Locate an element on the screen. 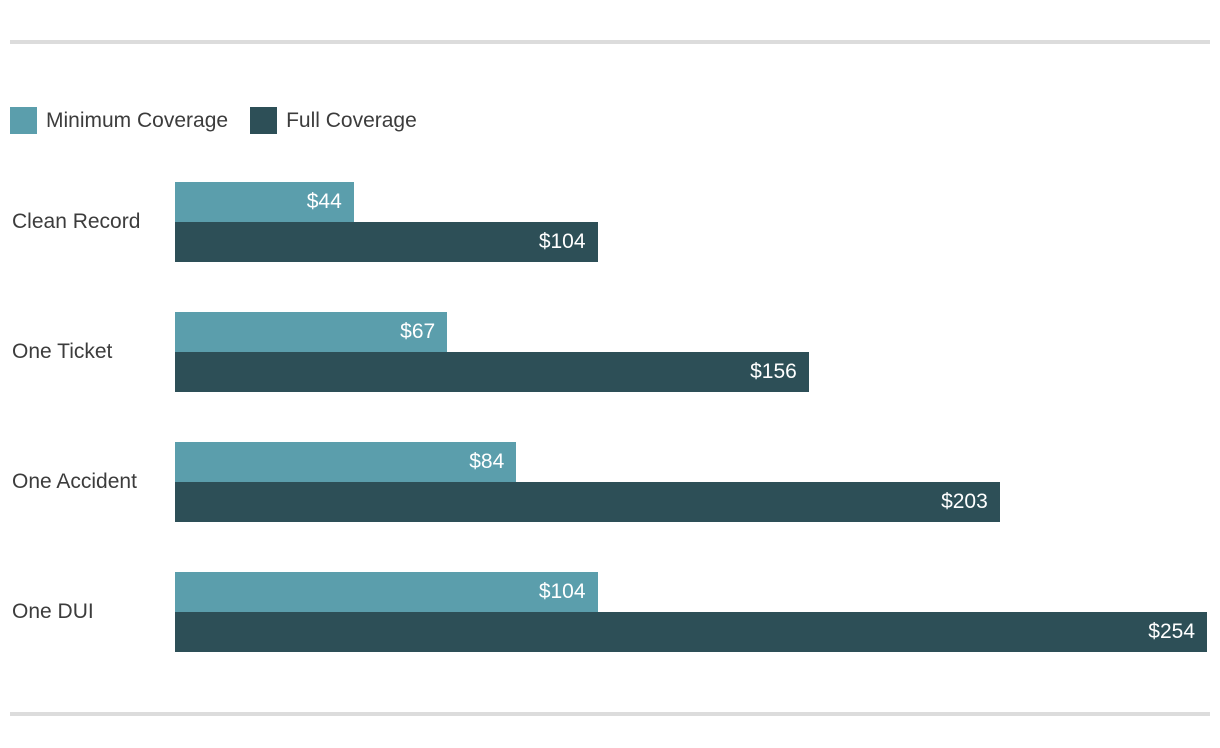 This screenshot has height=748, width=1220. bar-minimum-coverage: $67 is located at coordinates (311, 332).